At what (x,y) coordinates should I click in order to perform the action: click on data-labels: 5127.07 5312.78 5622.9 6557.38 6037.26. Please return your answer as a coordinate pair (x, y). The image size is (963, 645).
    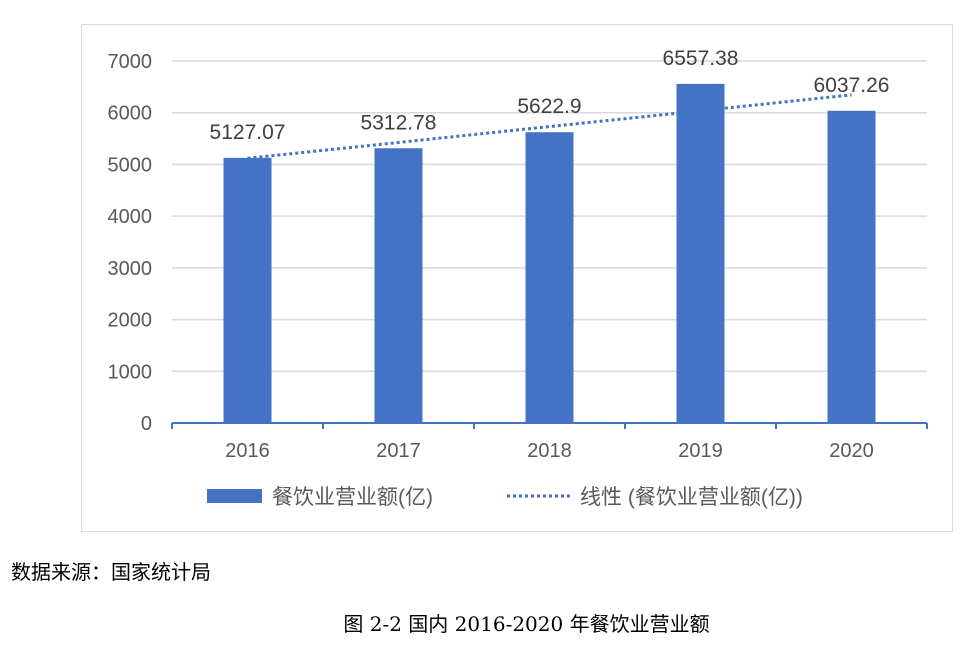
    Looking at the image, I should click on (550, 95).